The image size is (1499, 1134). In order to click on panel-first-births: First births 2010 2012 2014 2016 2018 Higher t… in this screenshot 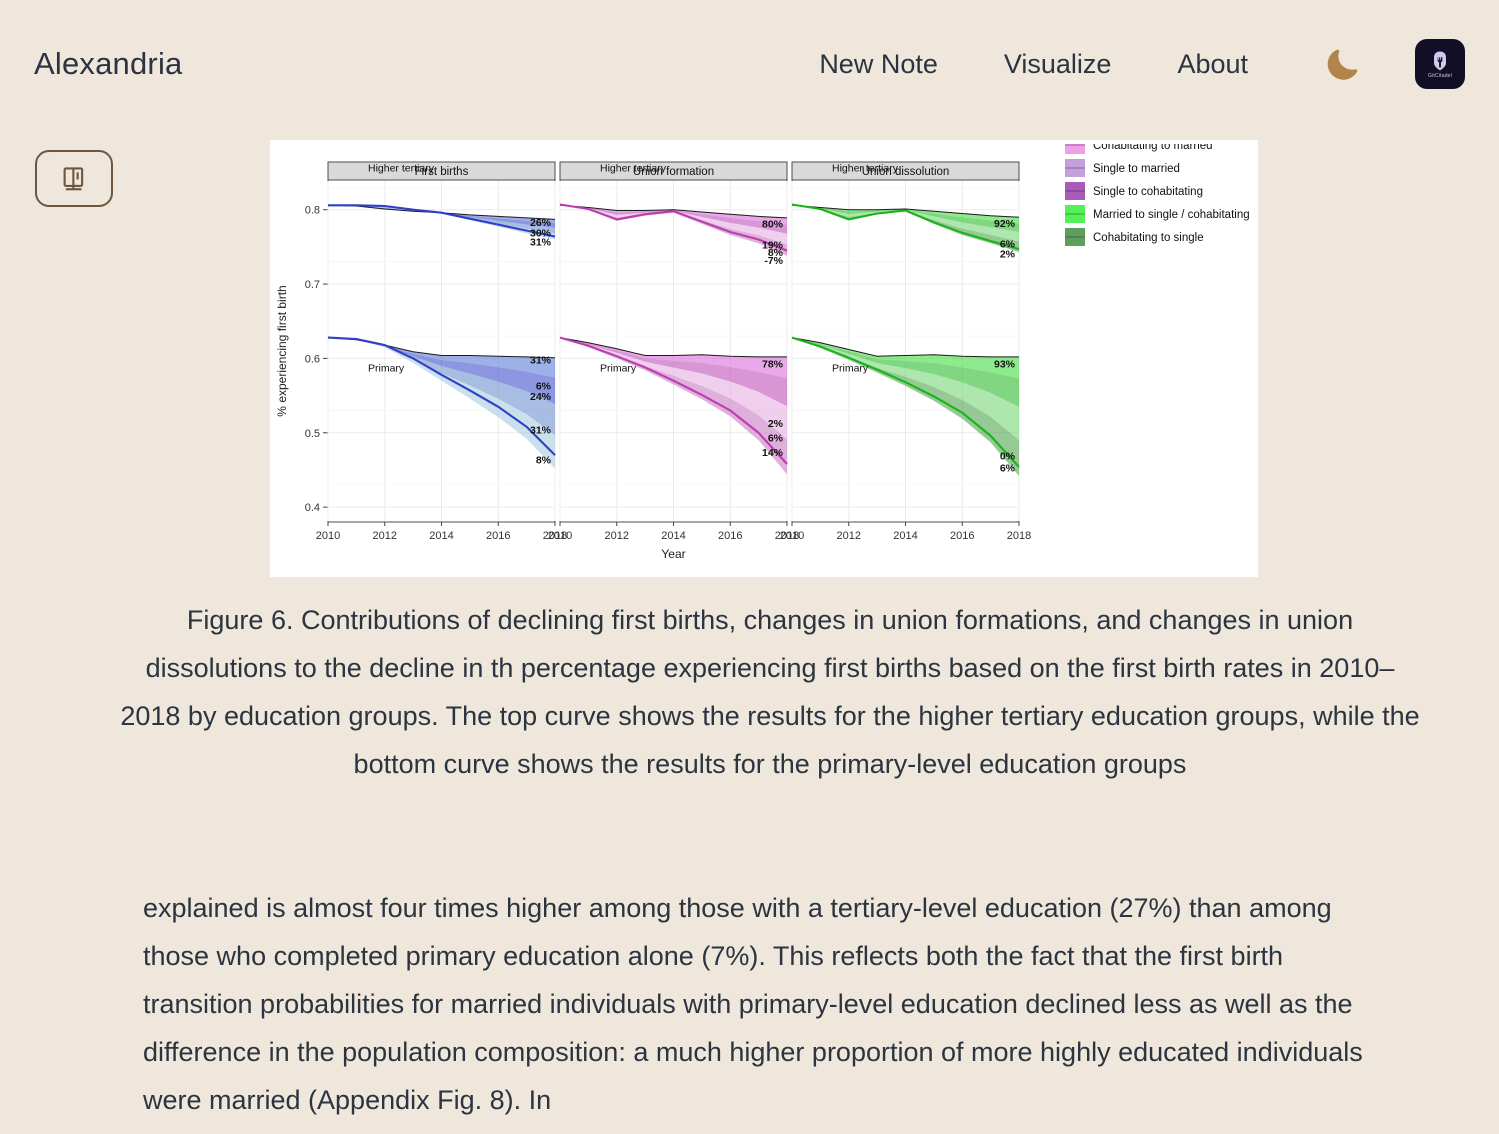, I will do `click(441, 351)`.